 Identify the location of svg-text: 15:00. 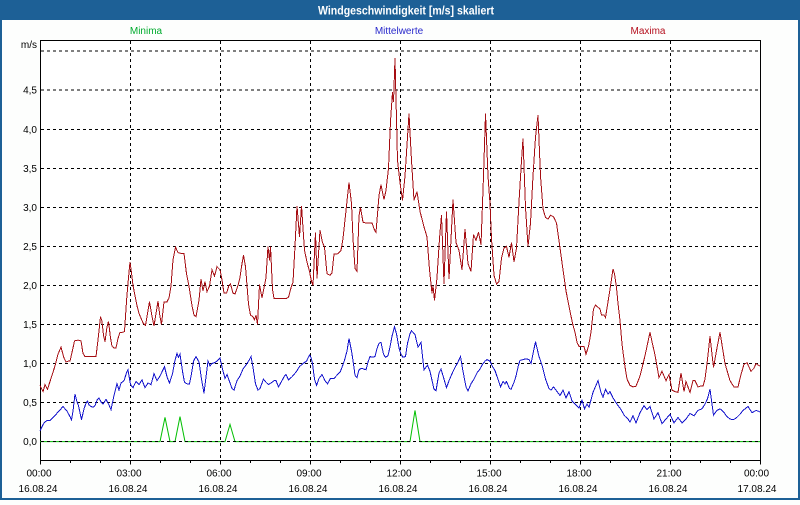
(488, 474).